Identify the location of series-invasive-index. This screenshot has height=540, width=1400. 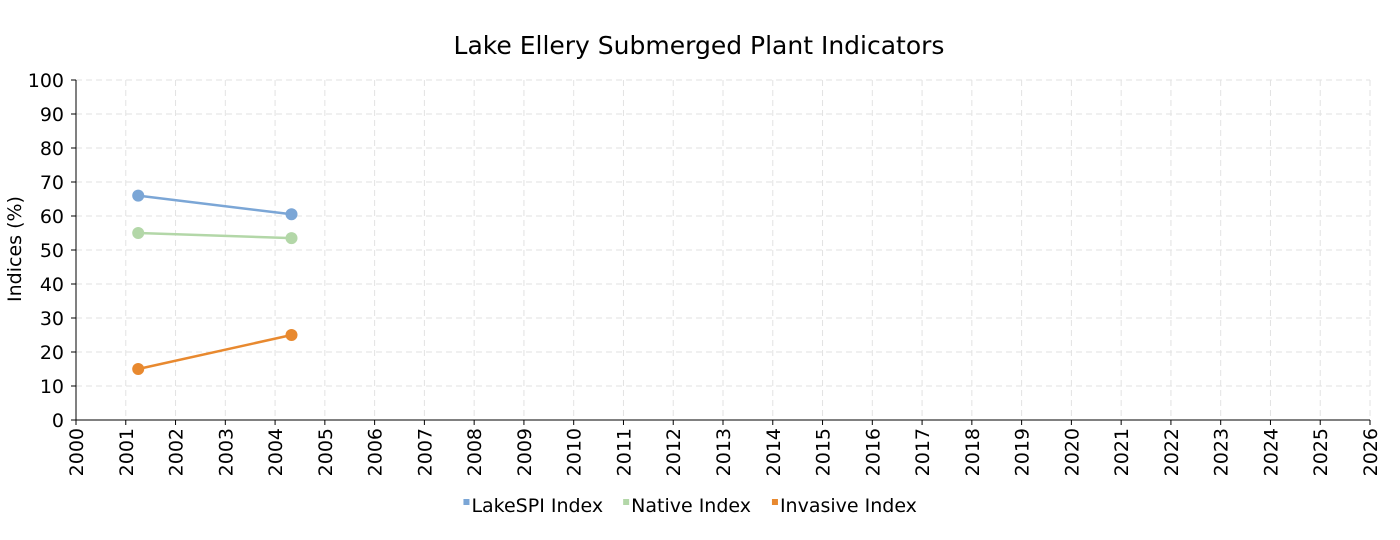
(215, 352).